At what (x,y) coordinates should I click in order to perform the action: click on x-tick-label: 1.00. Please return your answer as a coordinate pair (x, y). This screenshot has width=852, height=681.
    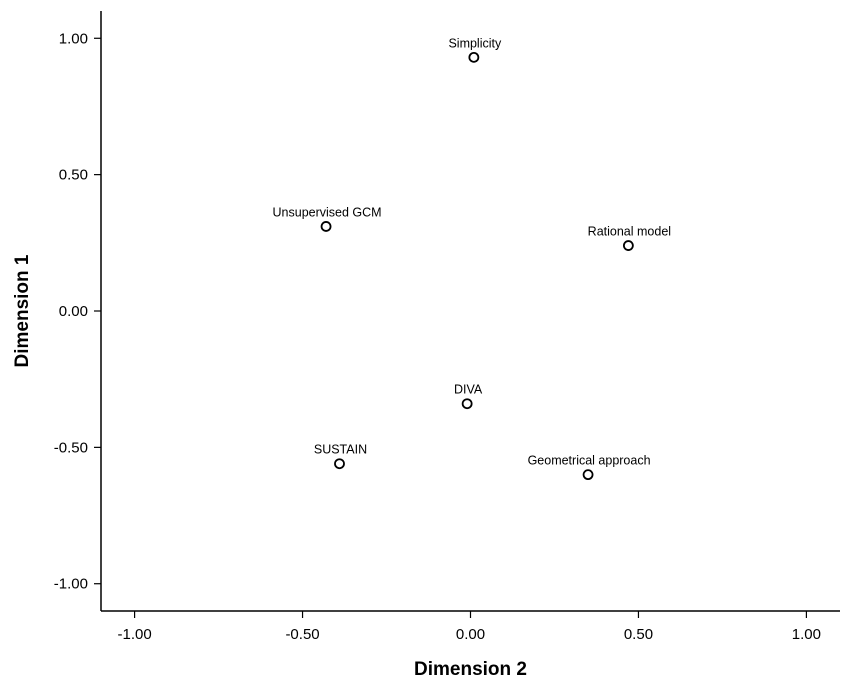
    Looking at the image, I should click on (806, 634).